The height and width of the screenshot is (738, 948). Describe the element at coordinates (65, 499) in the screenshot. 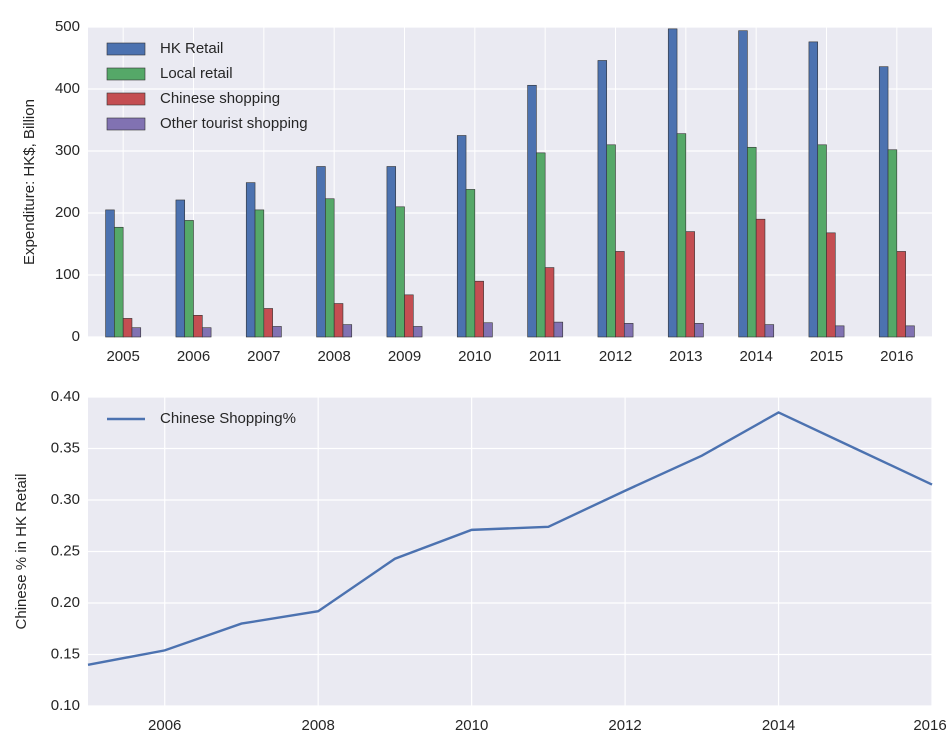

I see `y-tick-label: 0.30` at that location.